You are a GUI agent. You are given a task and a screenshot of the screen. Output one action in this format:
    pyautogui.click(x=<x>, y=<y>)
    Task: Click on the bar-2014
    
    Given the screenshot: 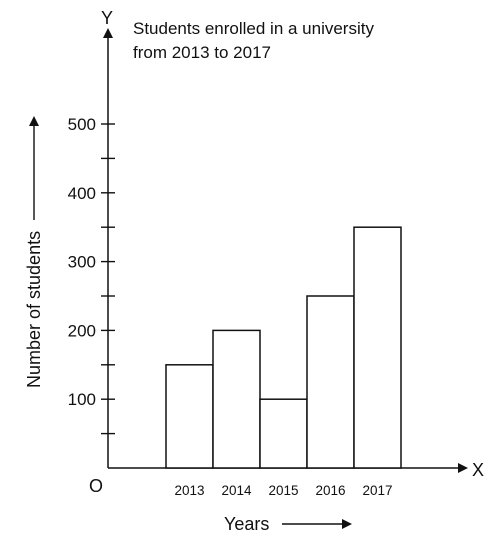 What is the action you would take?
    pyautogui.click(x=236, y=399)
    